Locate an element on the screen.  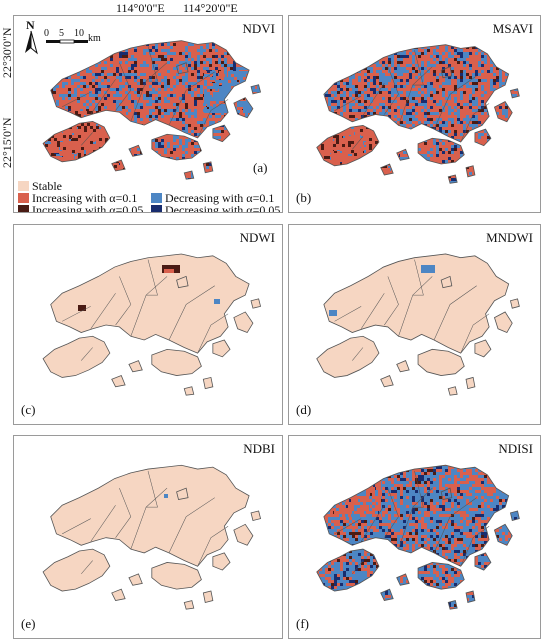
map-msavi is located at coordinates (418, 114).